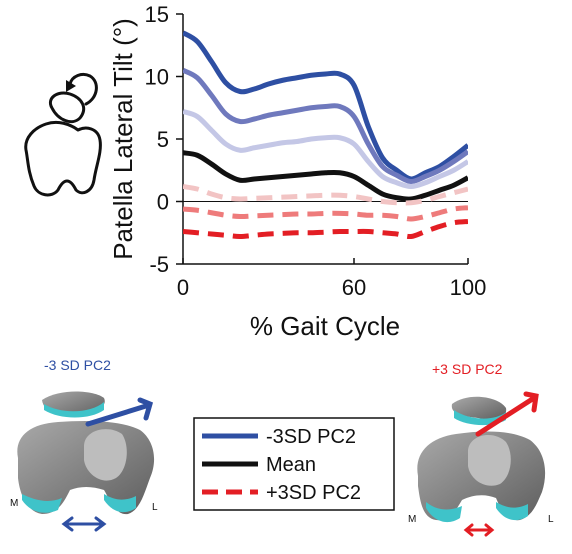  I want to click on x-tick-label: 100, so click(468, 287).